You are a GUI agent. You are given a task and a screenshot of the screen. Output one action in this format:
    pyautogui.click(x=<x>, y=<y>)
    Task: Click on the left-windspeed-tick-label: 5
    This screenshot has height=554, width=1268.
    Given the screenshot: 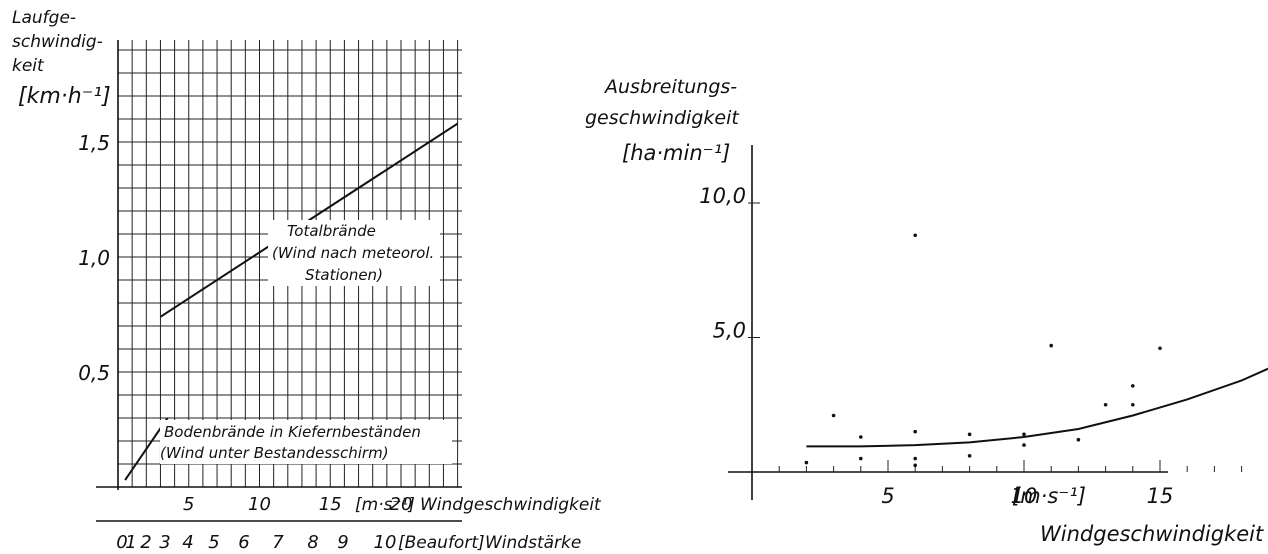 What is the action you would take?
    pyautogui.click(x=188, y=504)
    